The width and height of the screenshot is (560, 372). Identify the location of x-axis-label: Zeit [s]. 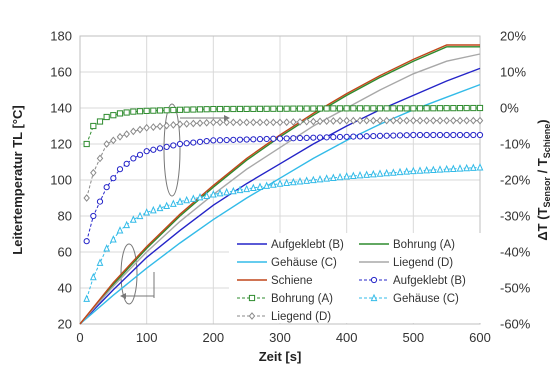
(280, 356).